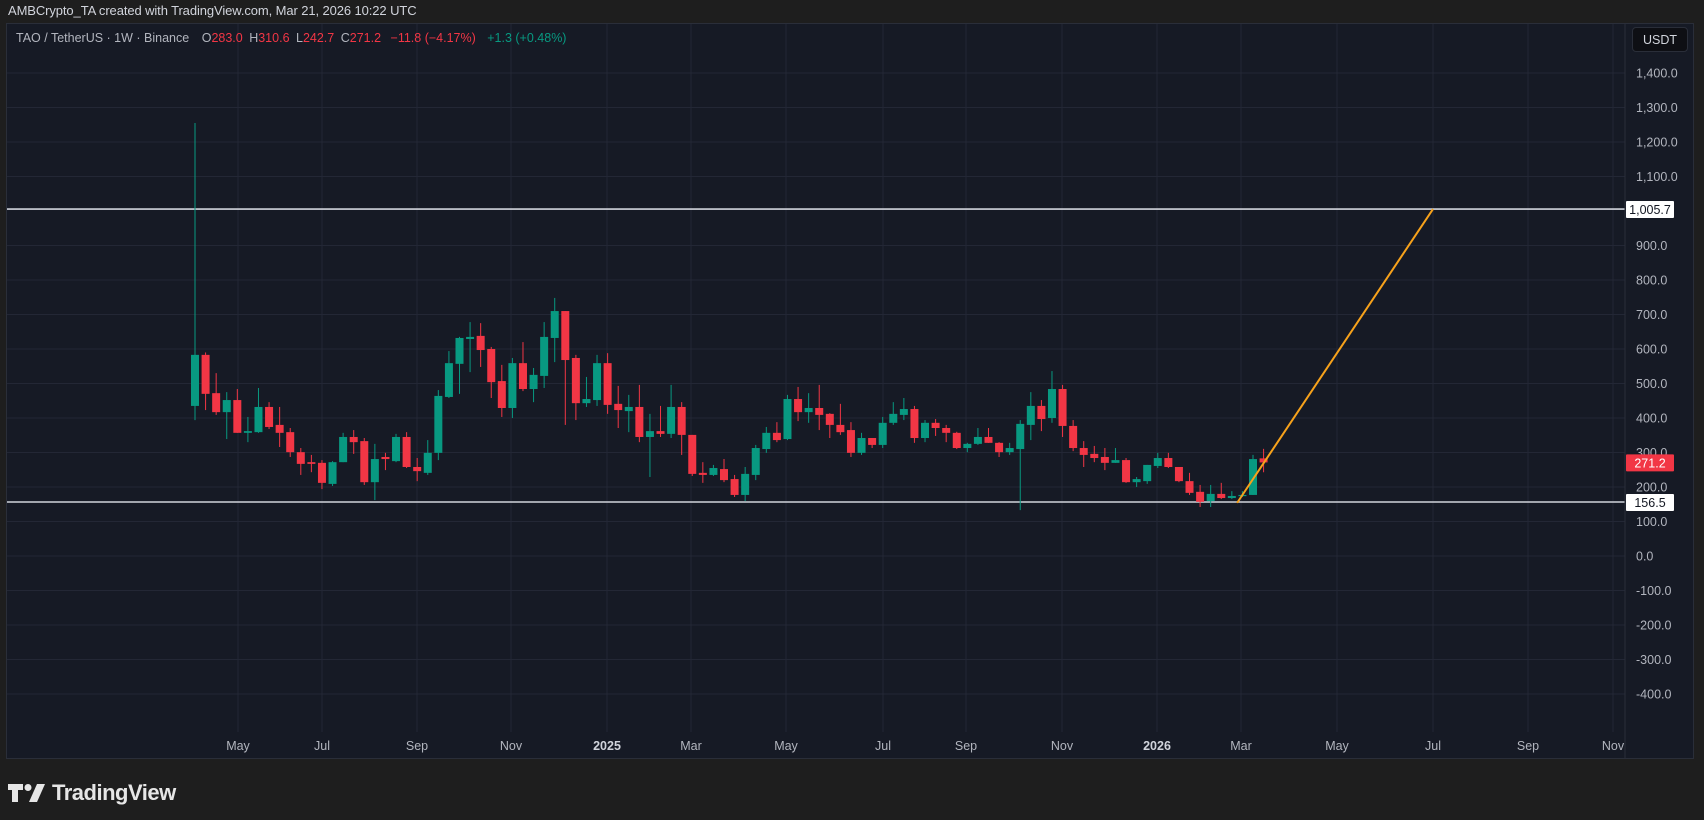 This screenshot has height=820, width=1704. What do you see at coordinates (1653, 660) in the screenshot?
I see `price-tick-label: -300.0` at bounding box center [1653, 660].